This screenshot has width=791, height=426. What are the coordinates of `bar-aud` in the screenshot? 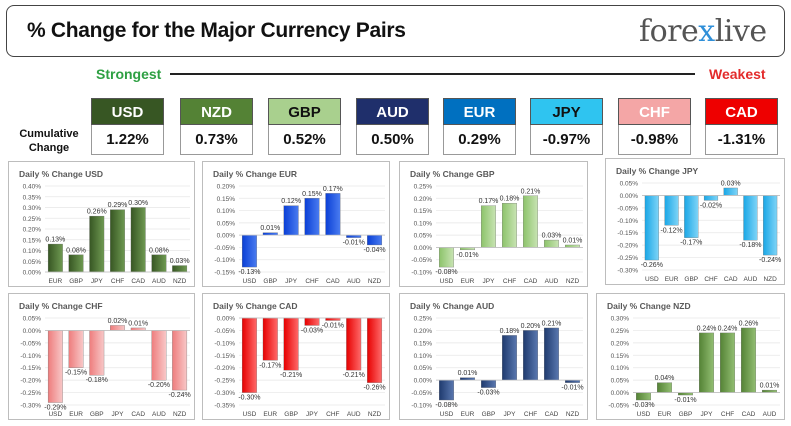 It's located at (750, 218).